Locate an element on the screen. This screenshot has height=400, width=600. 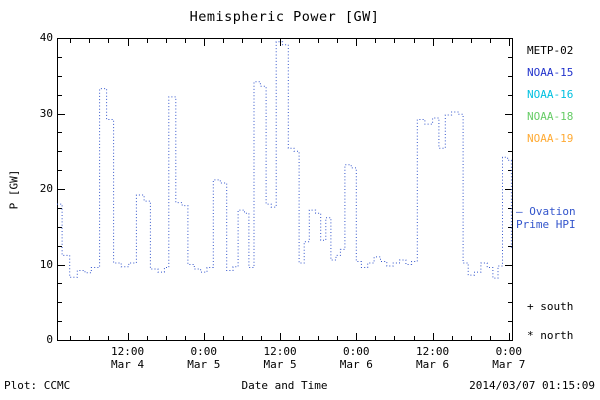
legend-item-noaa-16: NOAA-16 is located at coordinates (550, 94).